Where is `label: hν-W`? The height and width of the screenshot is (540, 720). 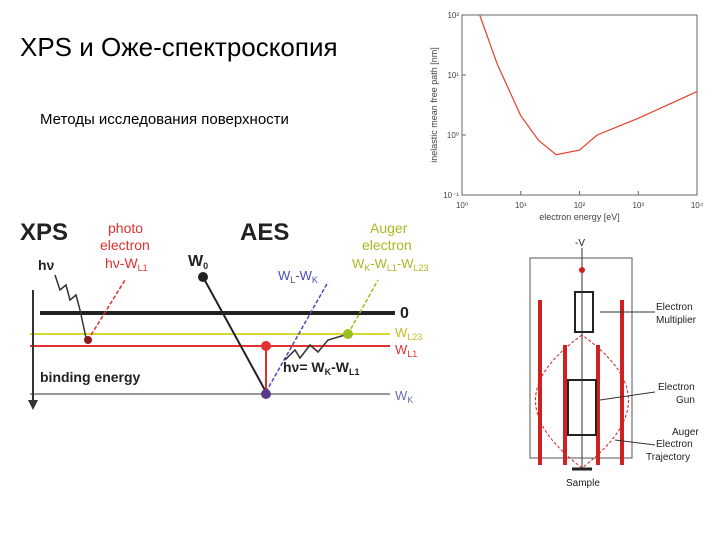
label: hν-W is located at coordinates (121, 263).